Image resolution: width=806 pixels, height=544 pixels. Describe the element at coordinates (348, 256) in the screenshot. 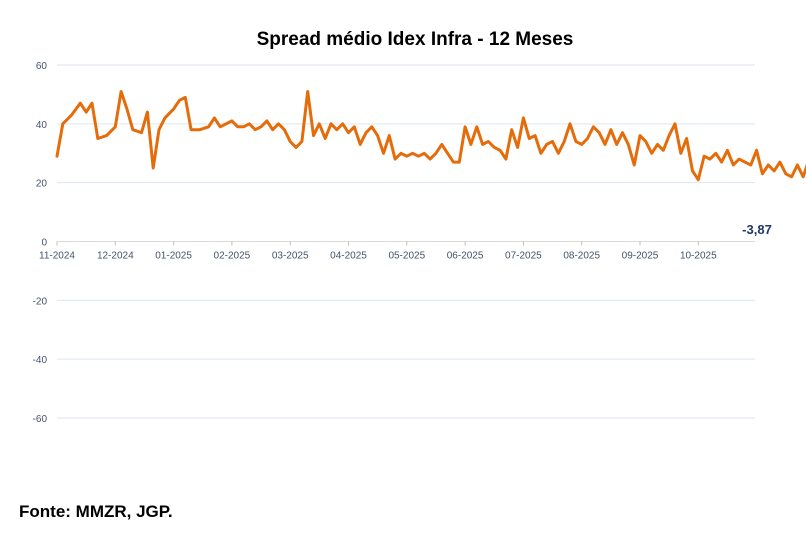

I see `x-tick-label: 04-2025` at that location.